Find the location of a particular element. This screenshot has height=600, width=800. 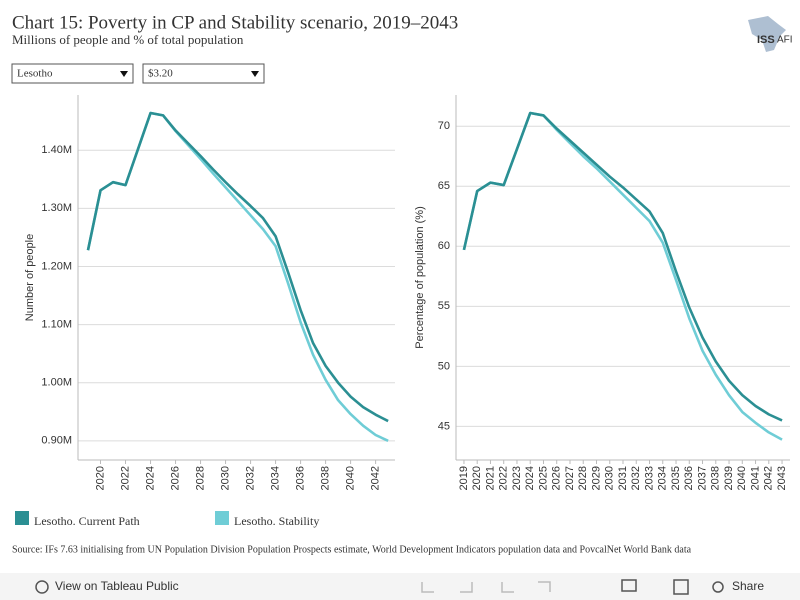

y-tick-label: 0.90M is located at coordinates (56, 441).